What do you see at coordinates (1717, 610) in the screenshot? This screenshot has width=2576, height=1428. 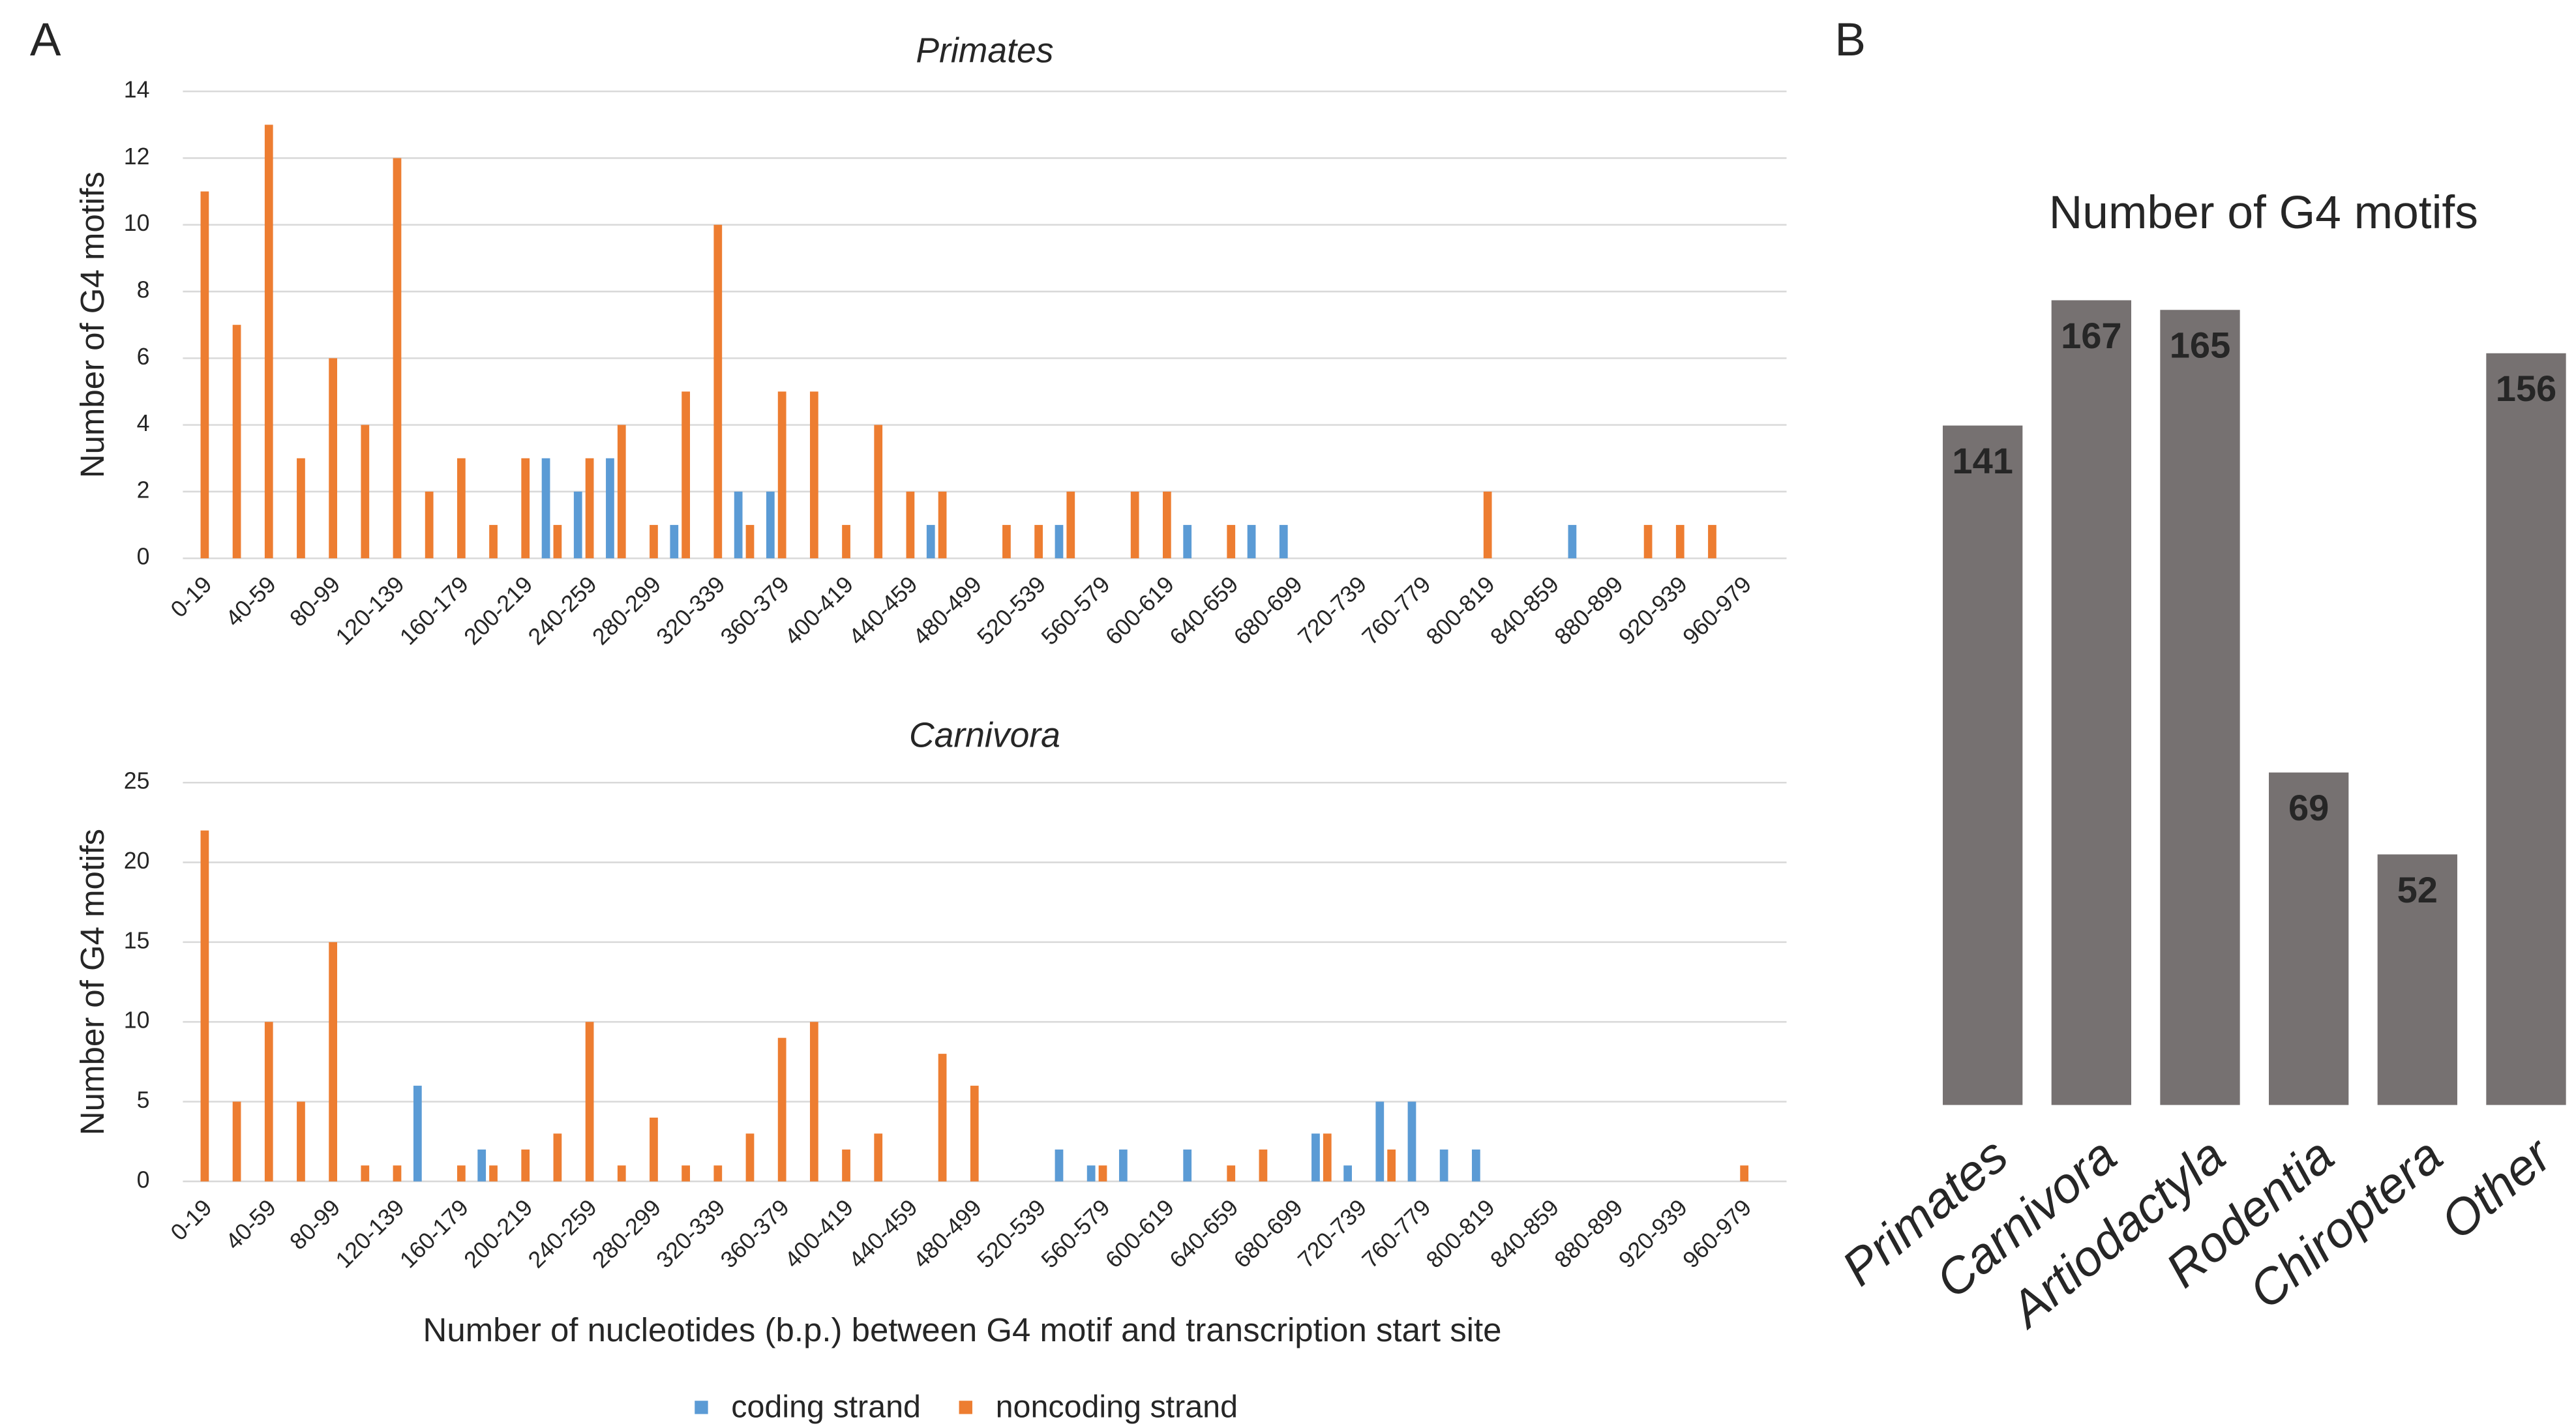 I see `x-tick-label: 960-979` at bounding box center [1717, 610].